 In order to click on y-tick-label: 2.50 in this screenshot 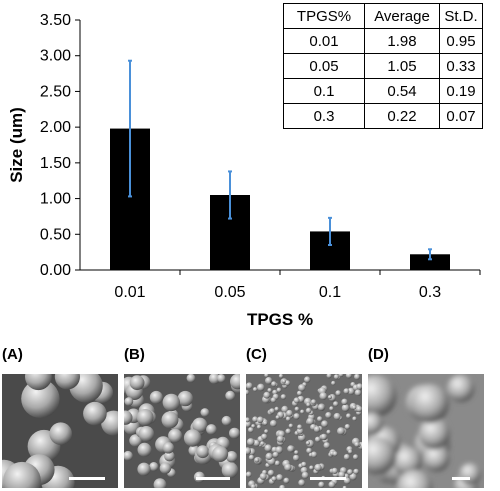, I will do `click(55, 91)`.